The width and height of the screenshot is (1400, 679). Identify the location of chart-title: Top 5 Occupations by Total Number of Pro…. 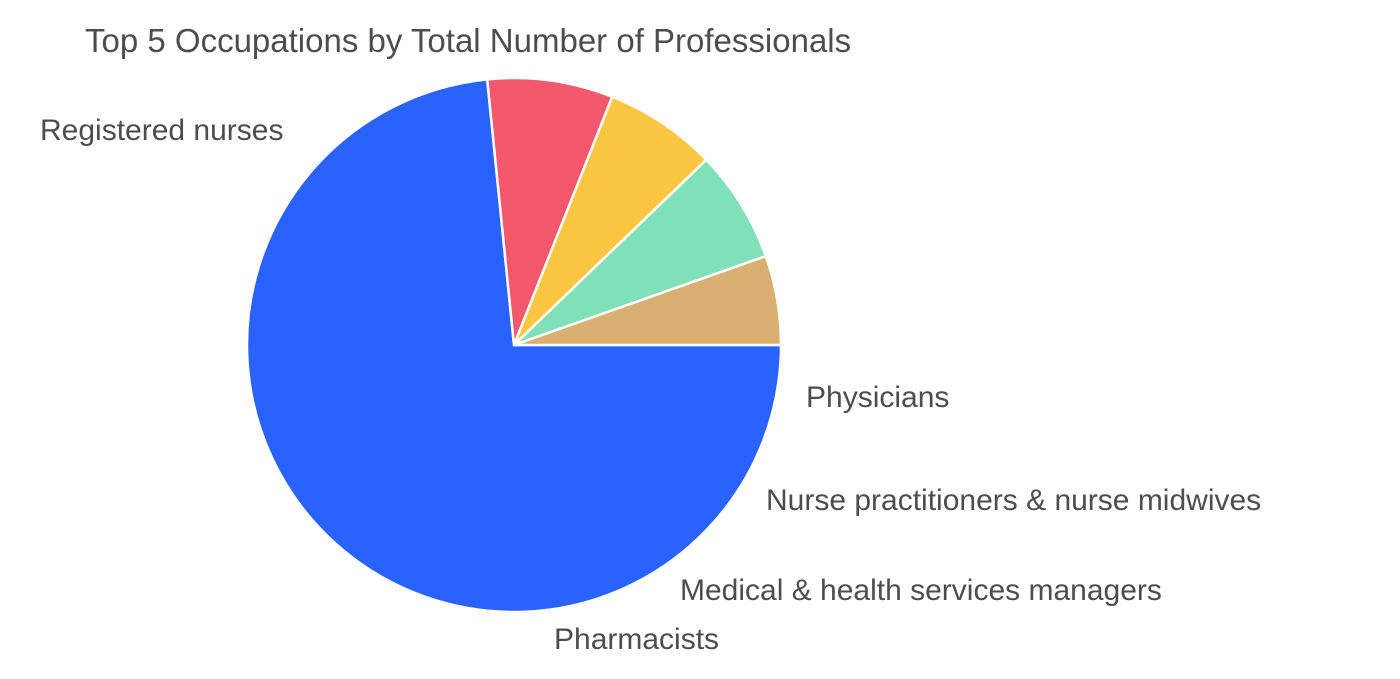
(468, 40).